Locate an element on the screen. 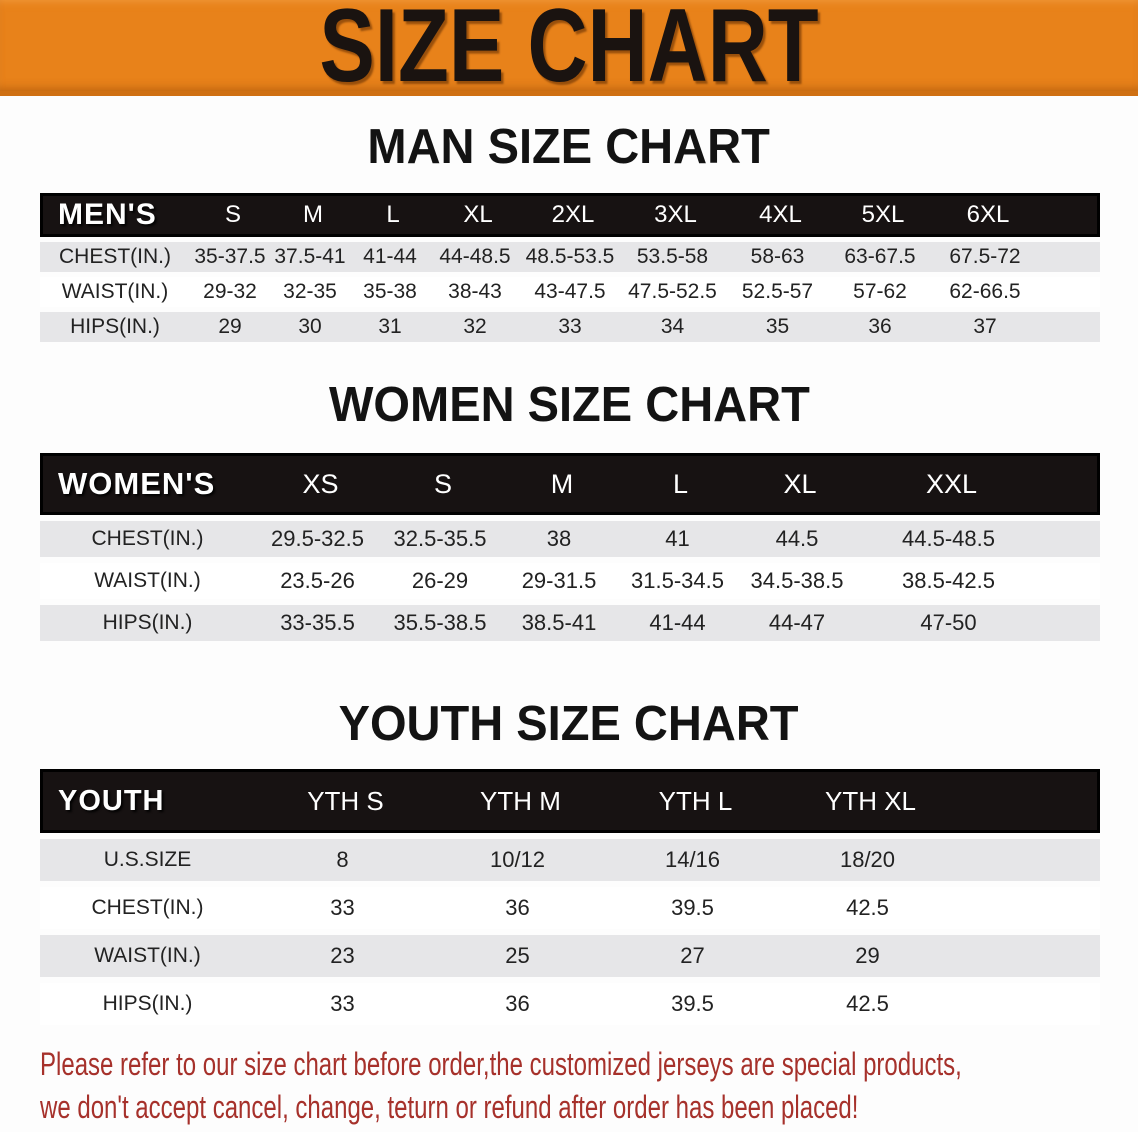  table-cell: 52.5-57 is located at coordinates (777, 291).